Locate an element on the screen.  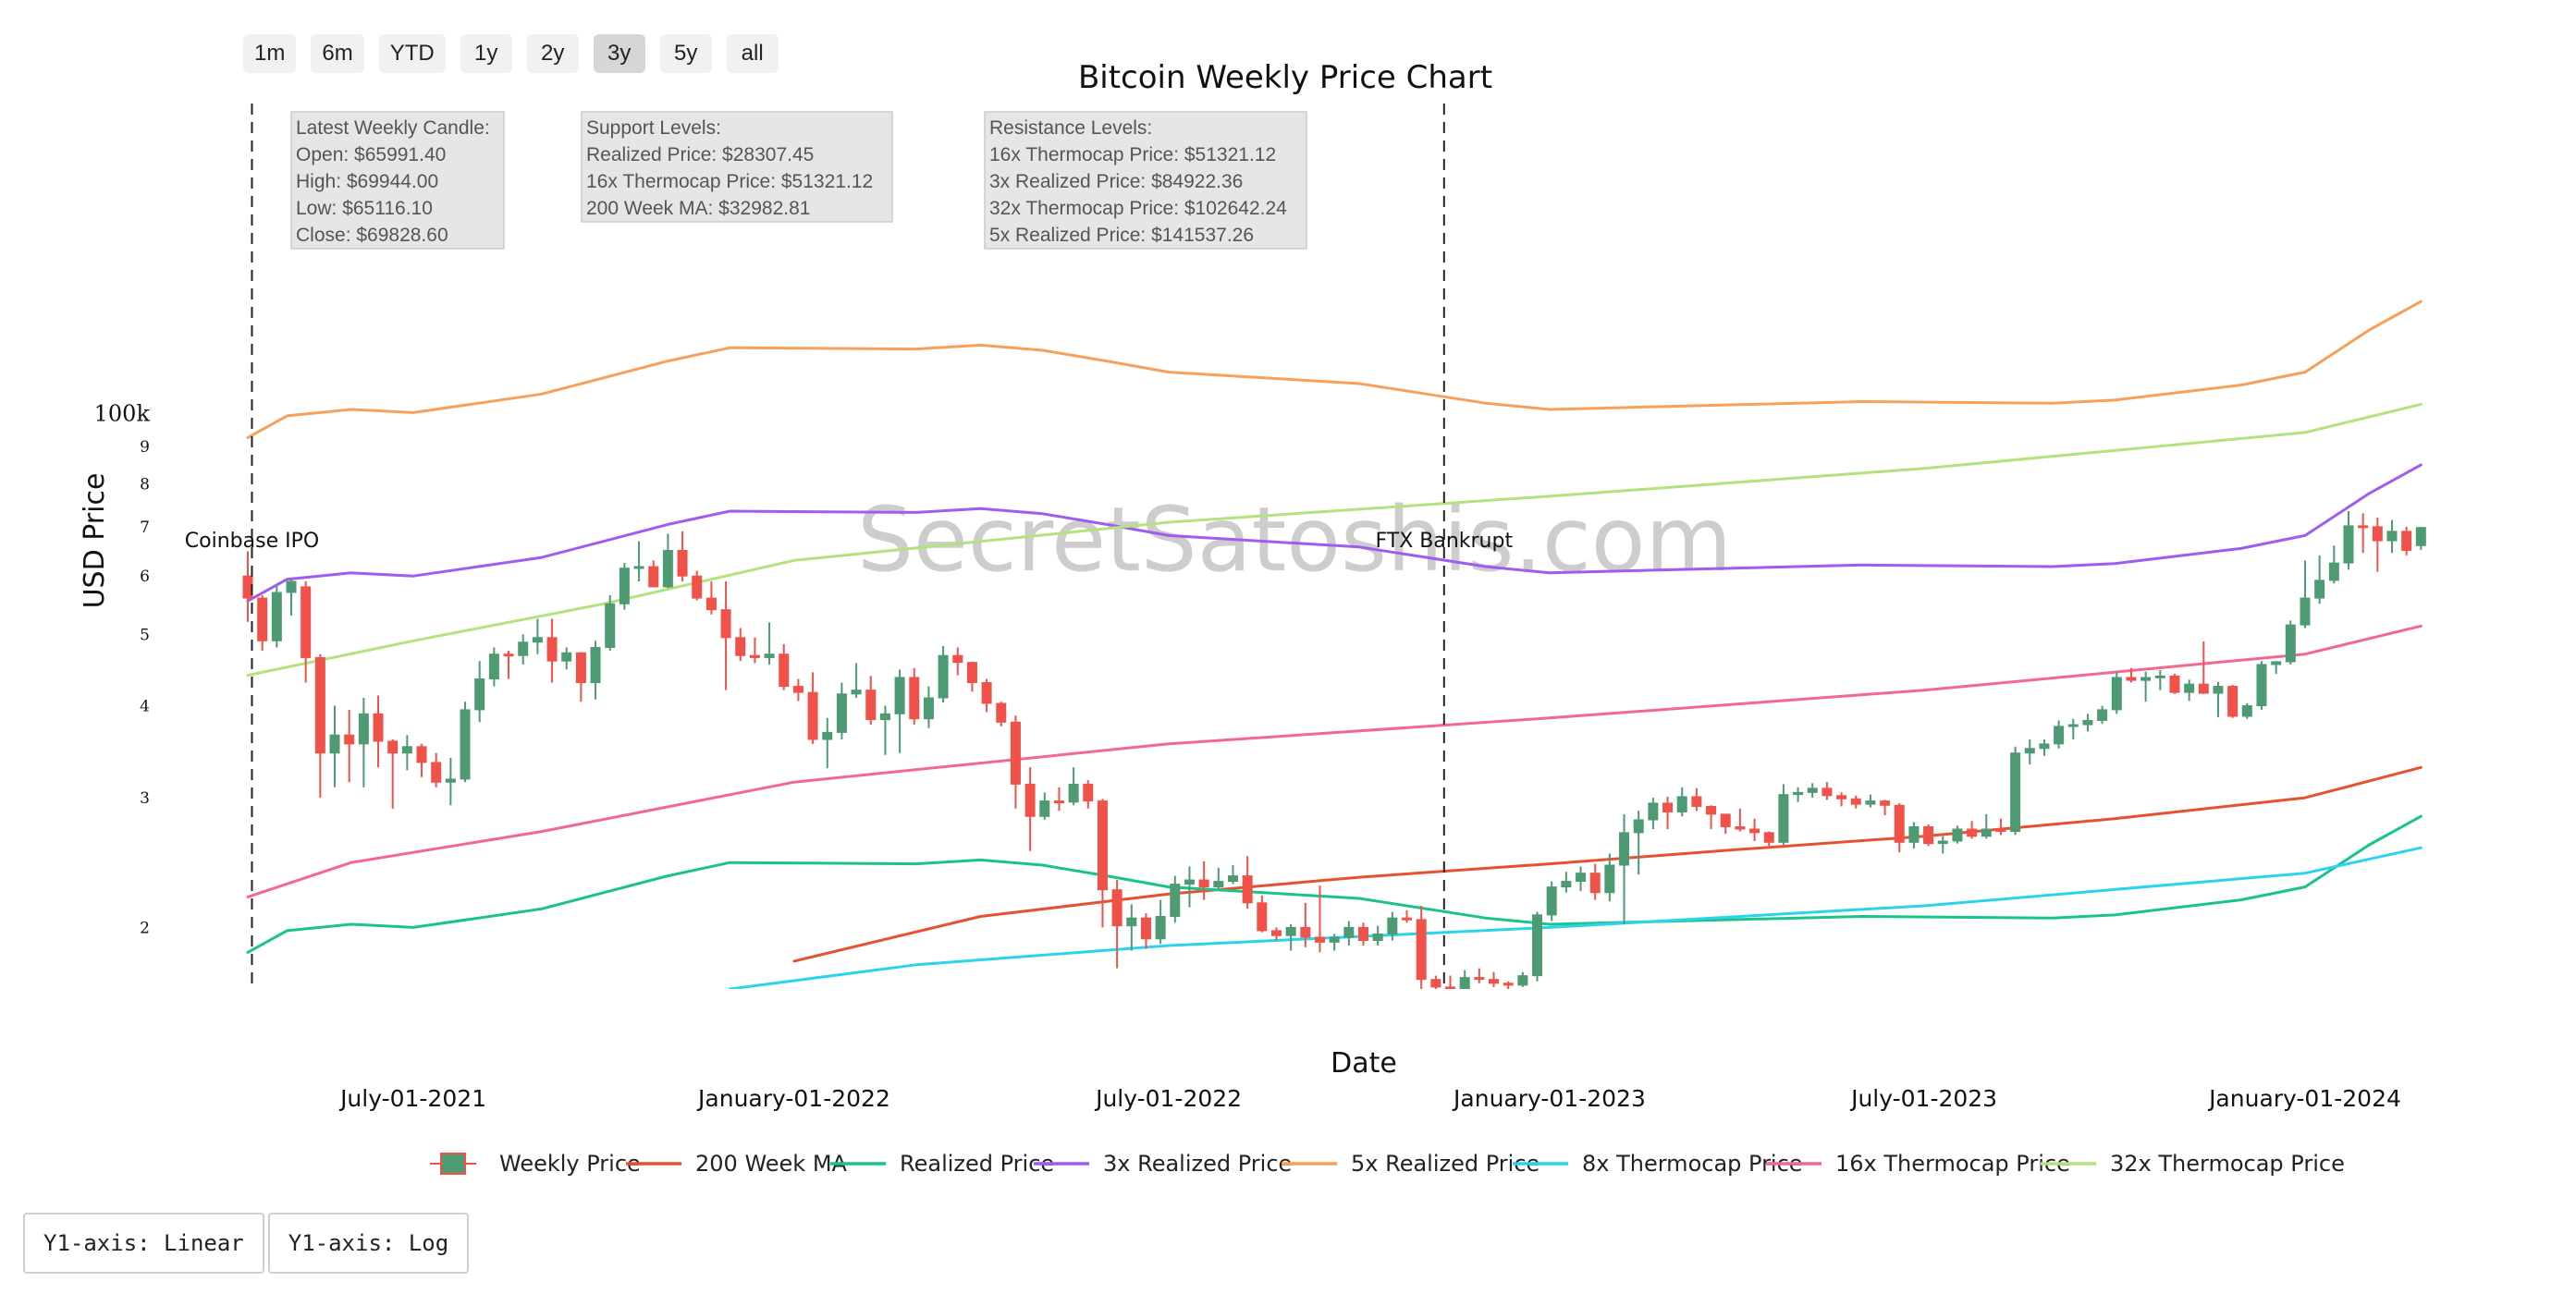
range-selector: 1m 6m YTD 1y 2y 3y 5y all is located at coordinates (511, 53).